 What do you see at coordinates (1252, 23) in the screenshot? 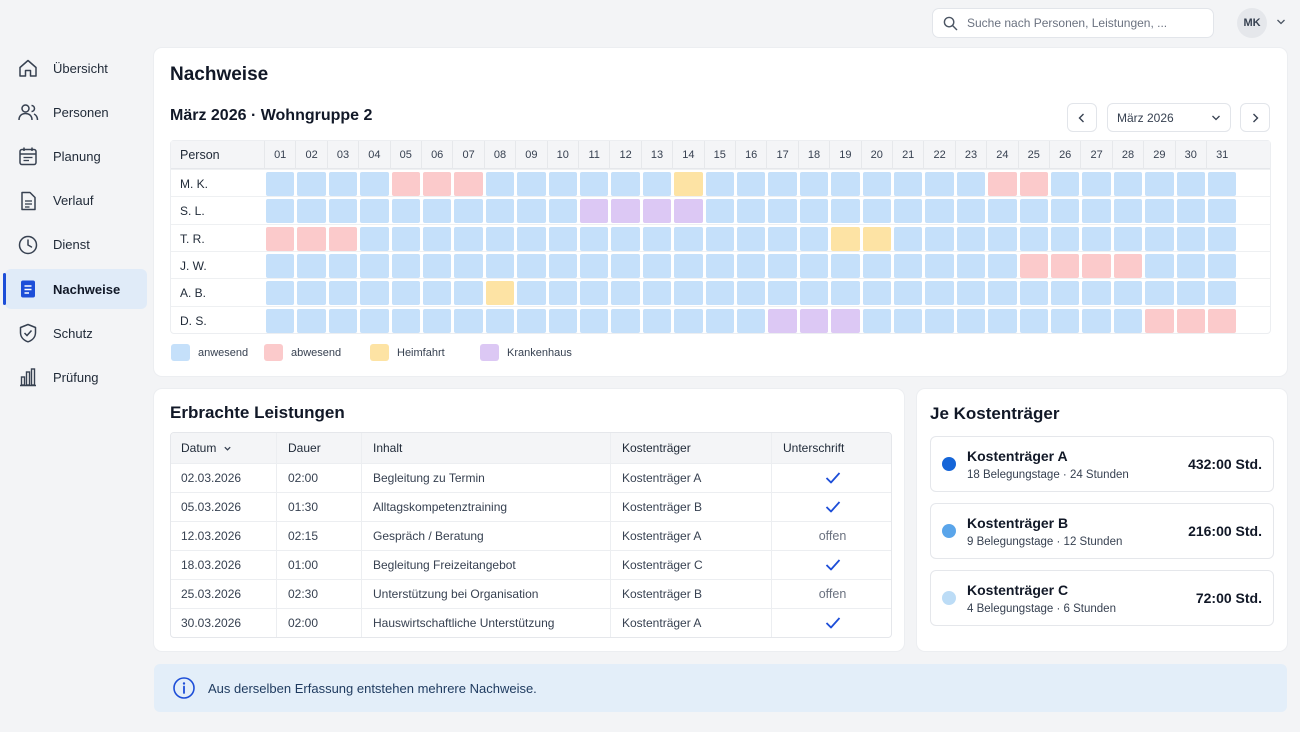
I see `avatar: MK` at bounding box center [1252, 23].